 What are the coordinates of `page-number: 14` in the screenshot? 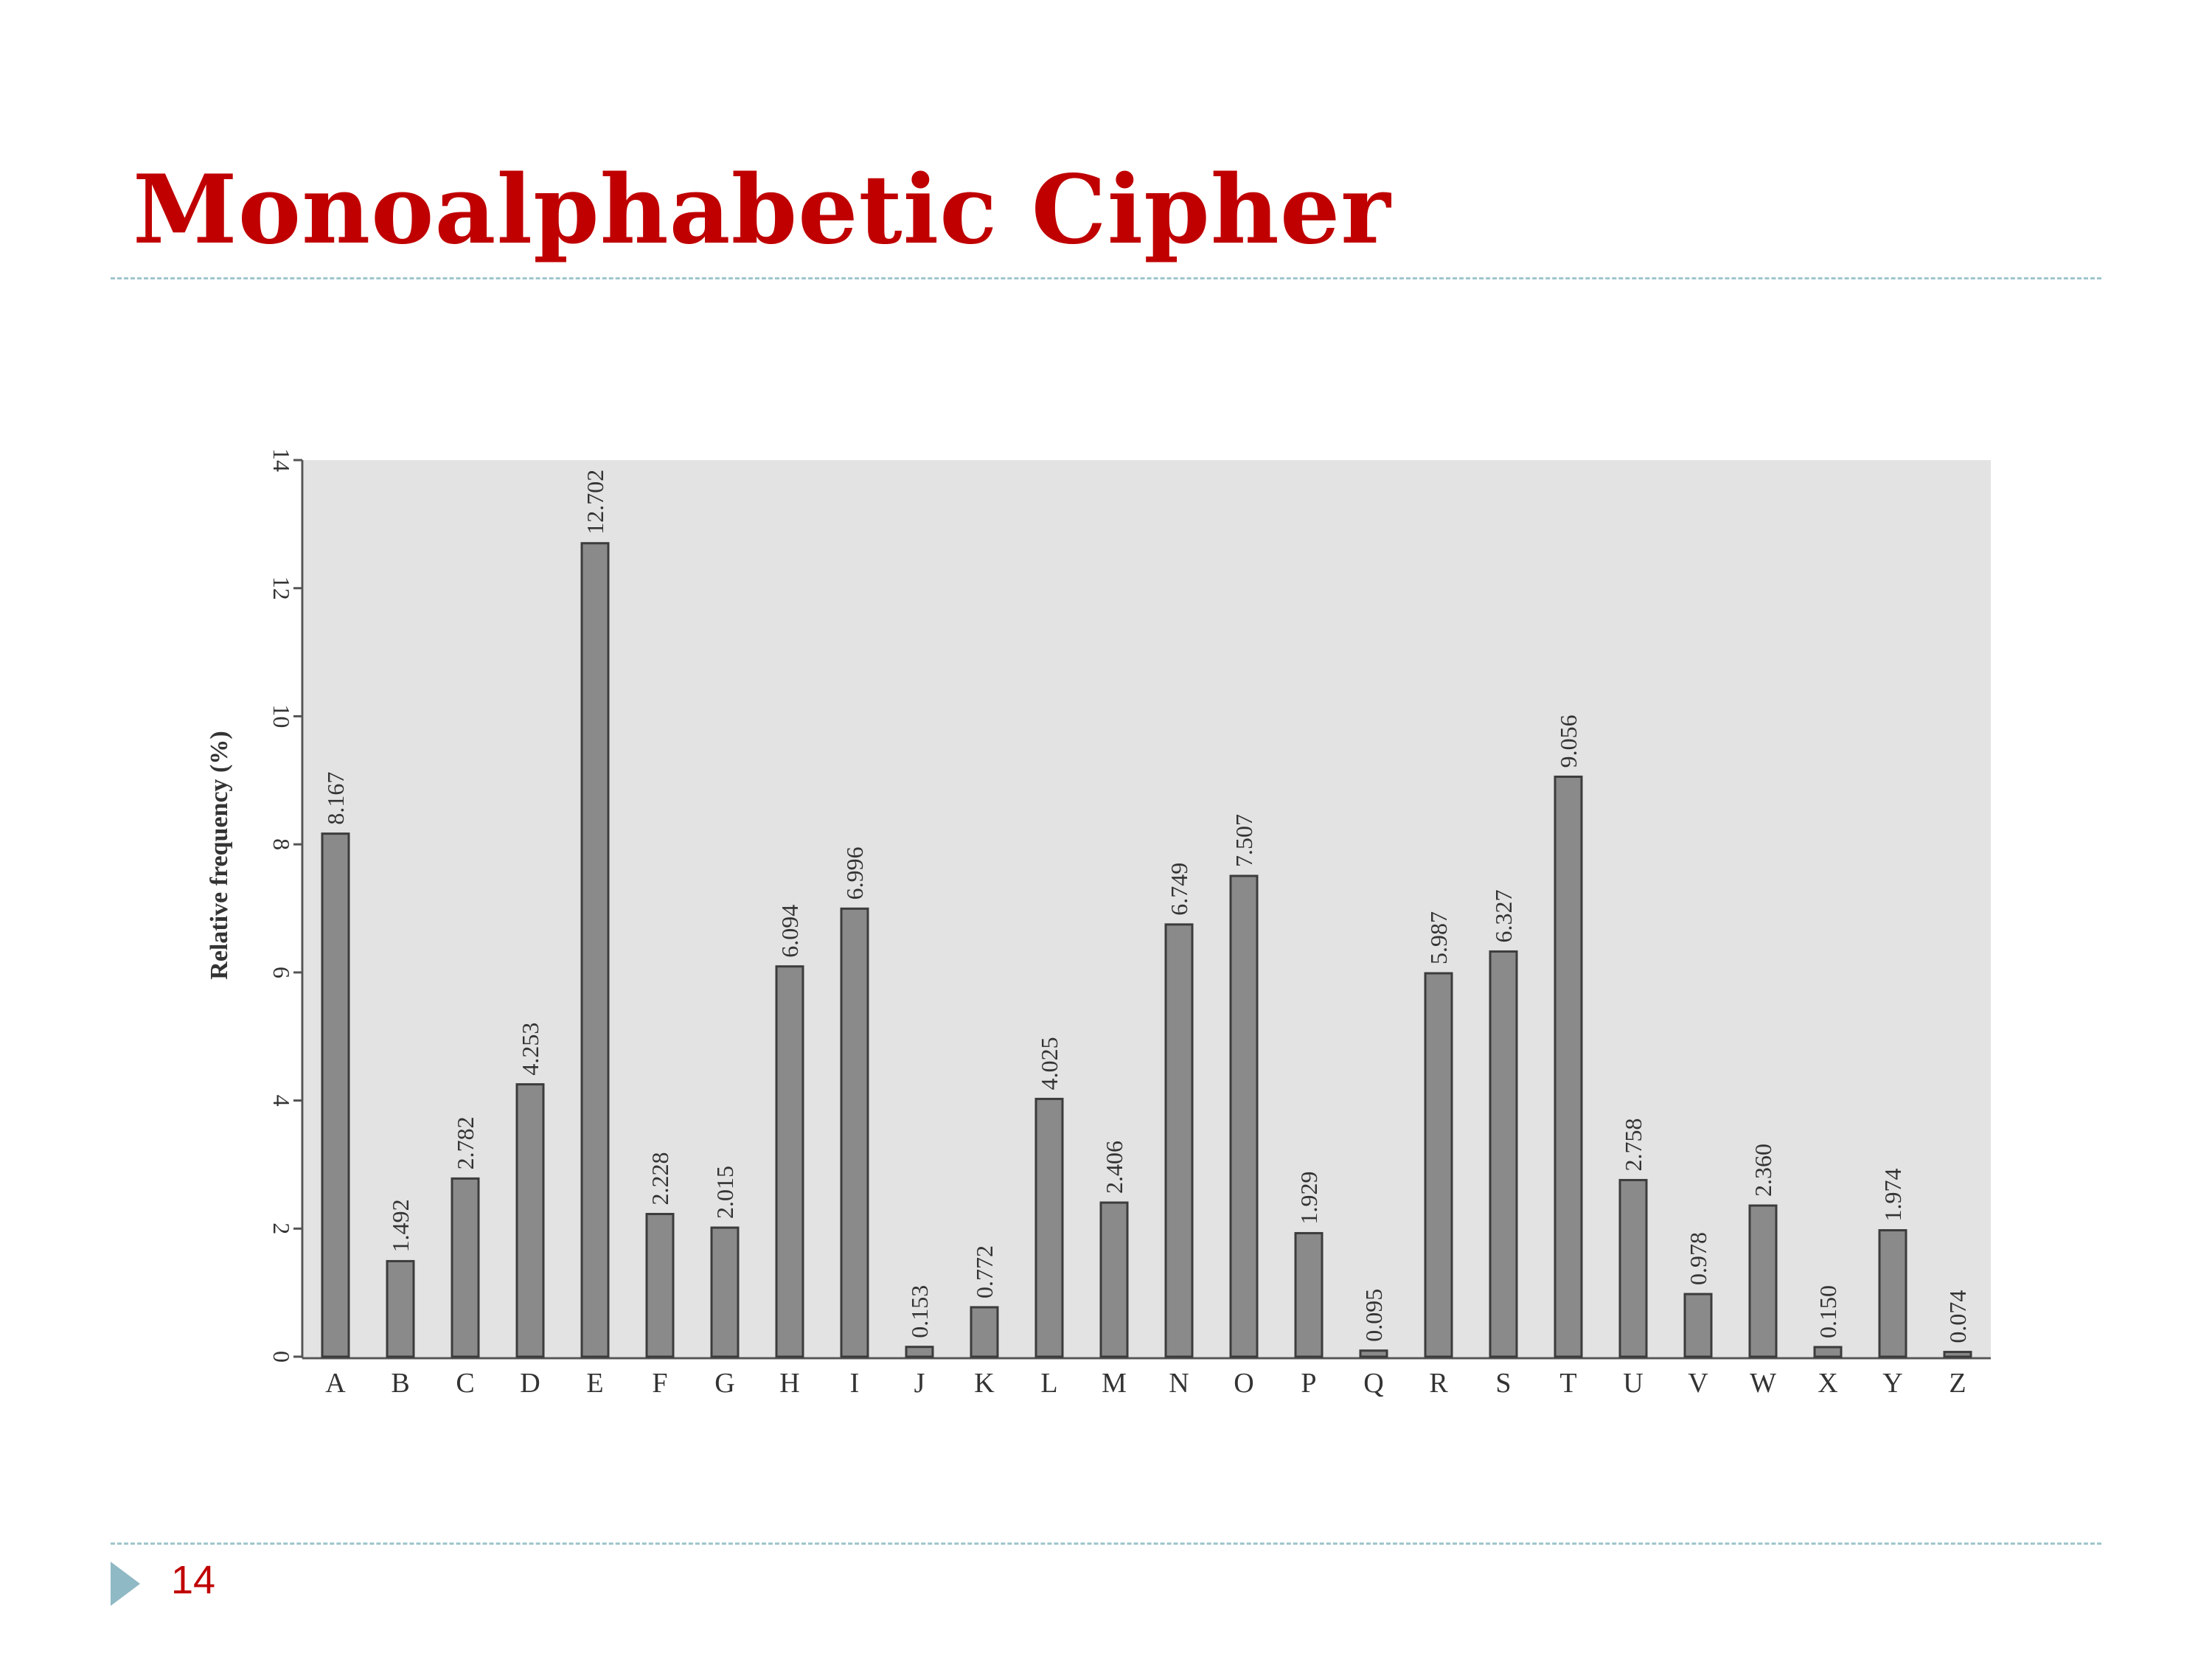 It's located at (193, 1580).